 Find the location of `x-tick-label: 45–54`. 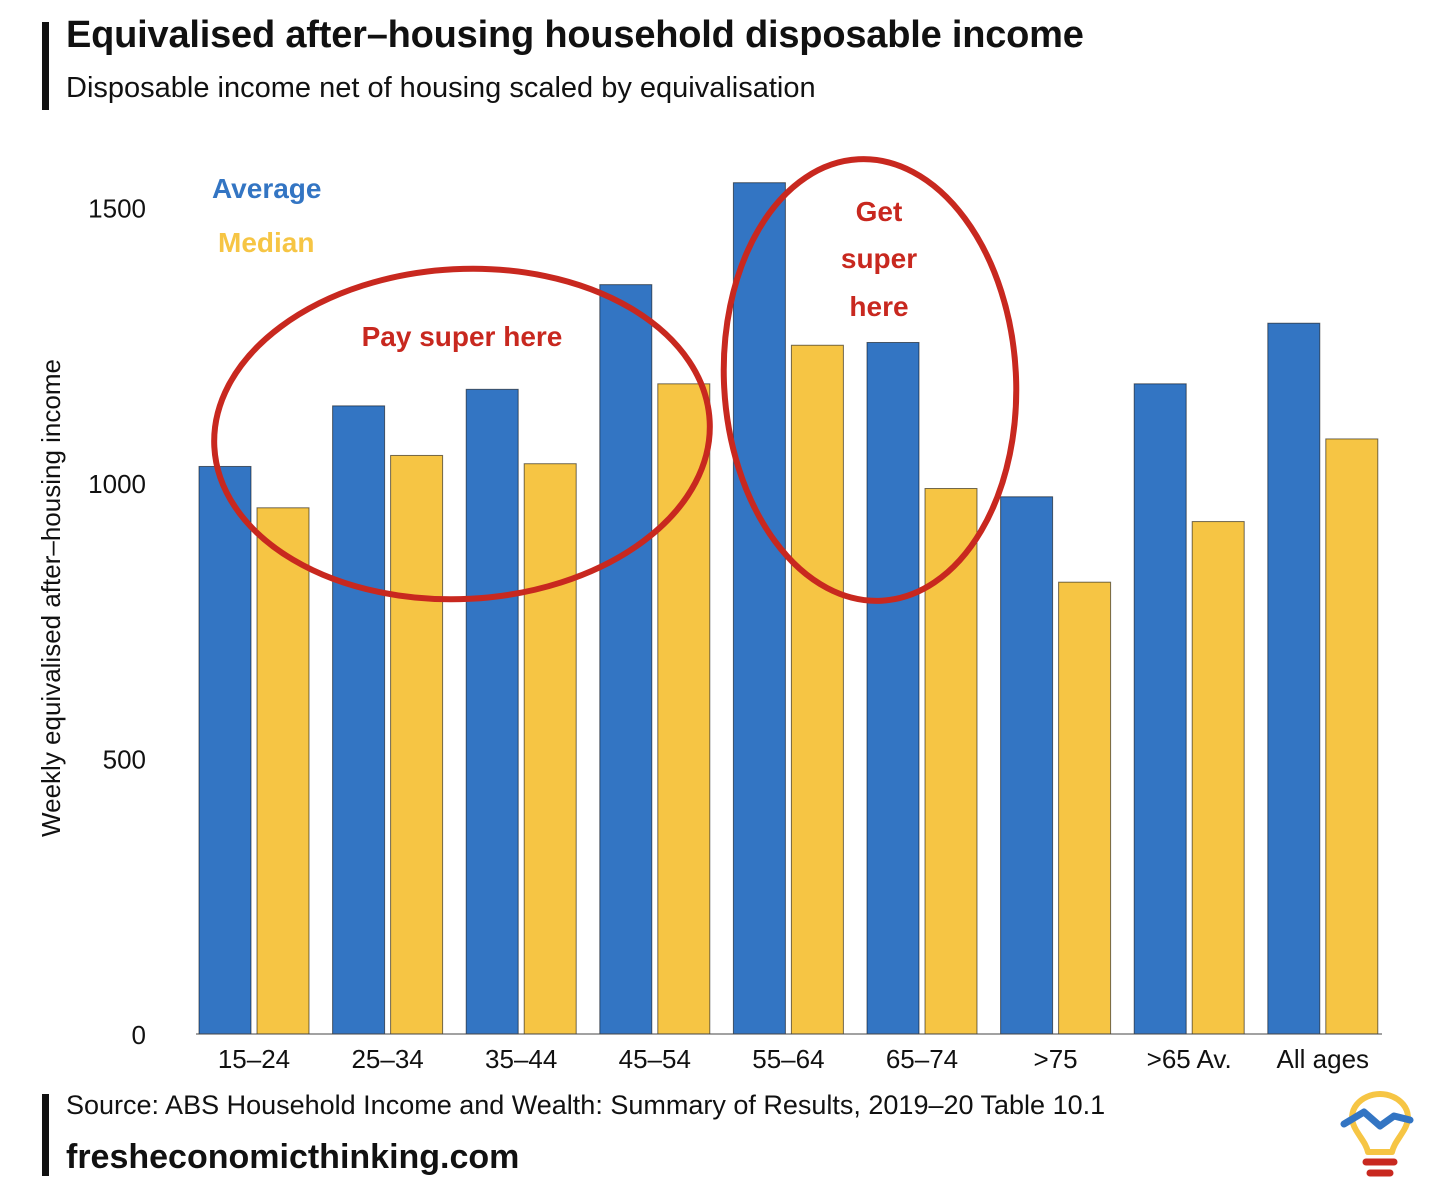

x-tick-label: 45–54 is located at coordinates (655, 1059).